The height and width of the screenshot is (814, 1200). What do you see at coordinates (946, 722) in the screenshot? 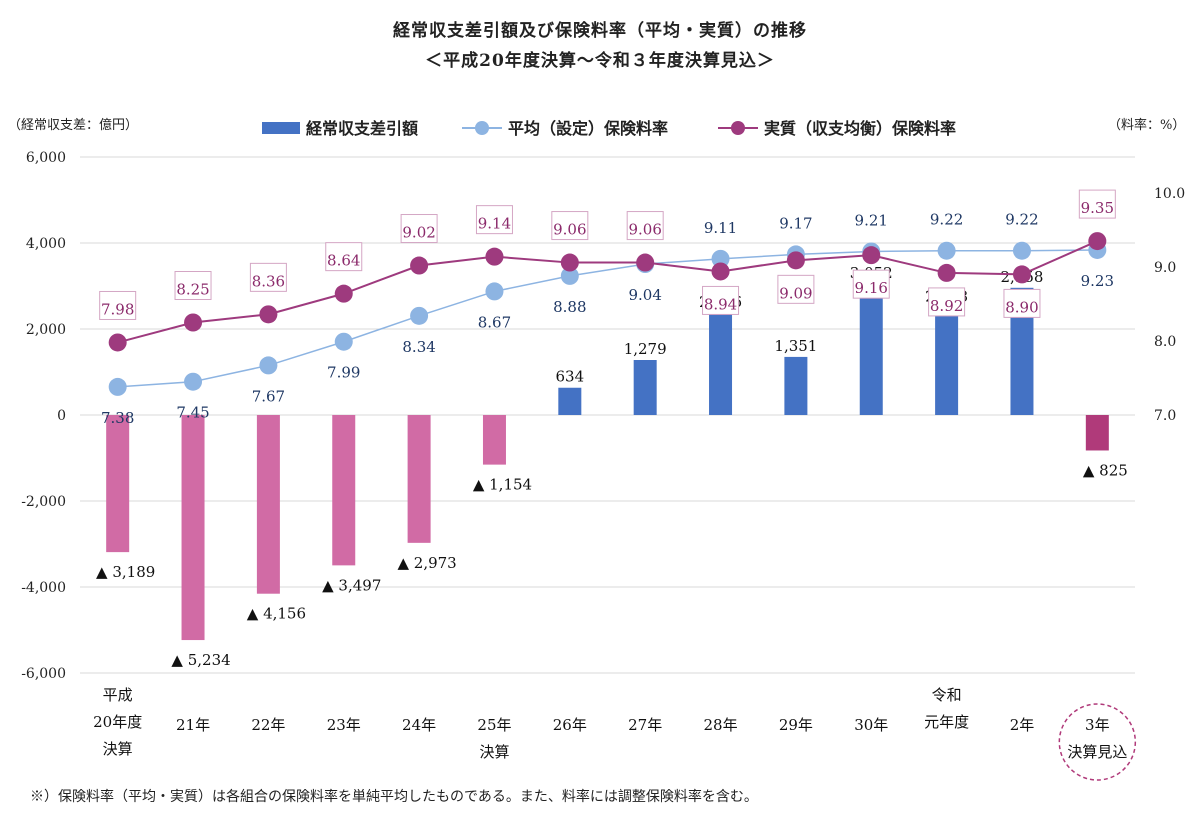
I see `x-tick-label: 元年度` at bounding box center [946, 722].